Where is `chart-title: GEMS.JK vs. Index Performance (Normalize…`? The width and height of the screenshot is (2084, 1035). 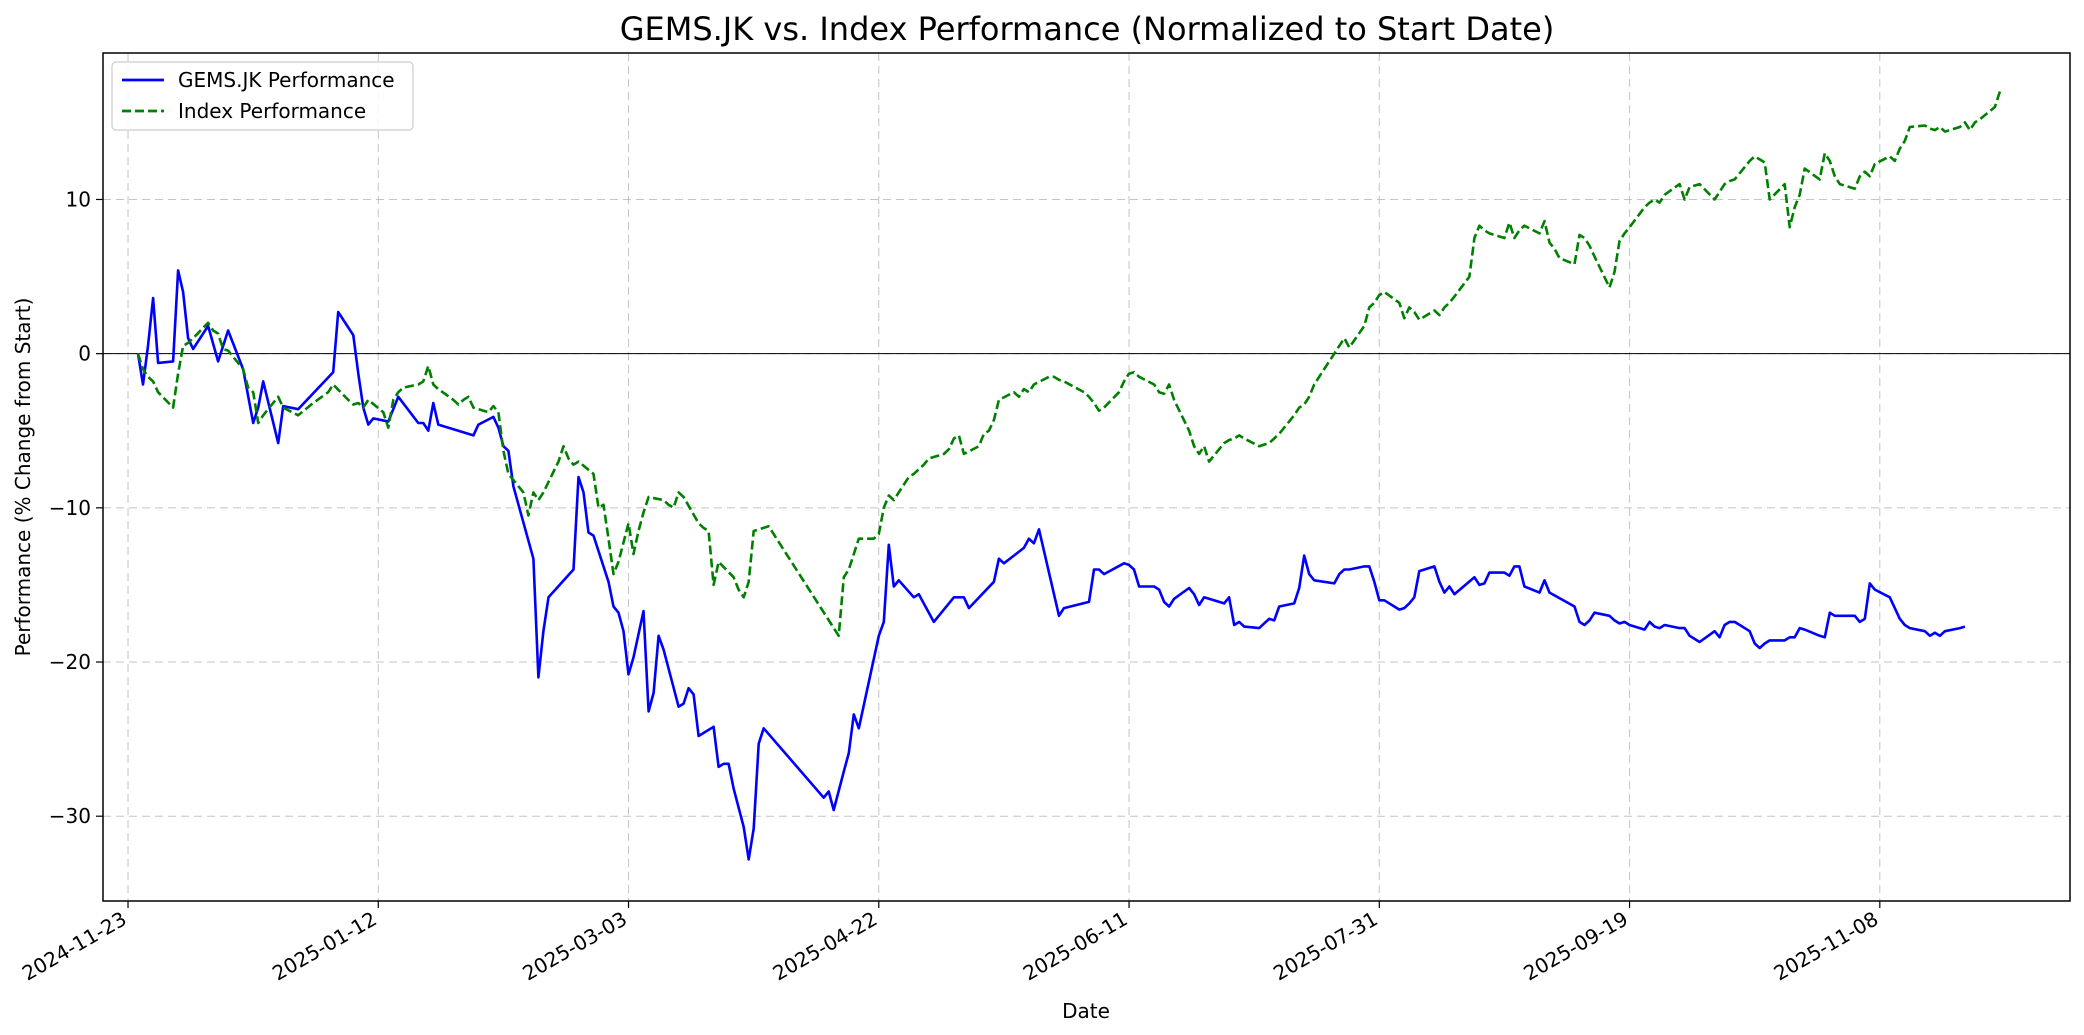
chart-title: GEMS.JK vs. Index Performance (Normalize… is located at coordinates (1087, 29).